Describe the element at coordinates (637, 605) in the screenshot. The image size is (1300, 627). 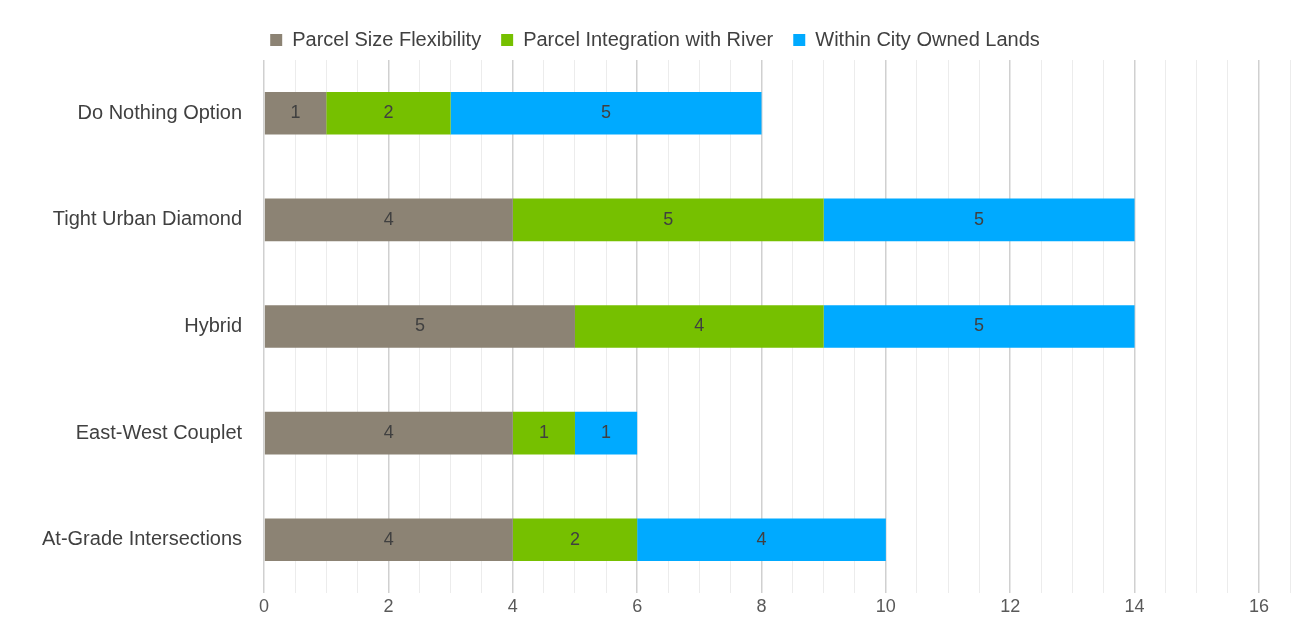
I see `x-tick-label: 6` at that location.